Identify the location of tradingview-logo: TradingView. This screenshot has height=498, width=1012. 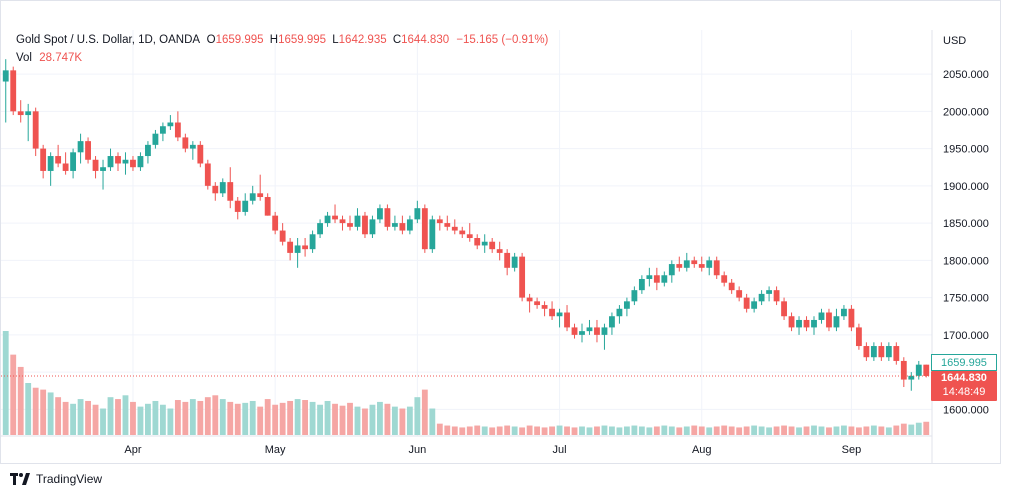
(56, 479).